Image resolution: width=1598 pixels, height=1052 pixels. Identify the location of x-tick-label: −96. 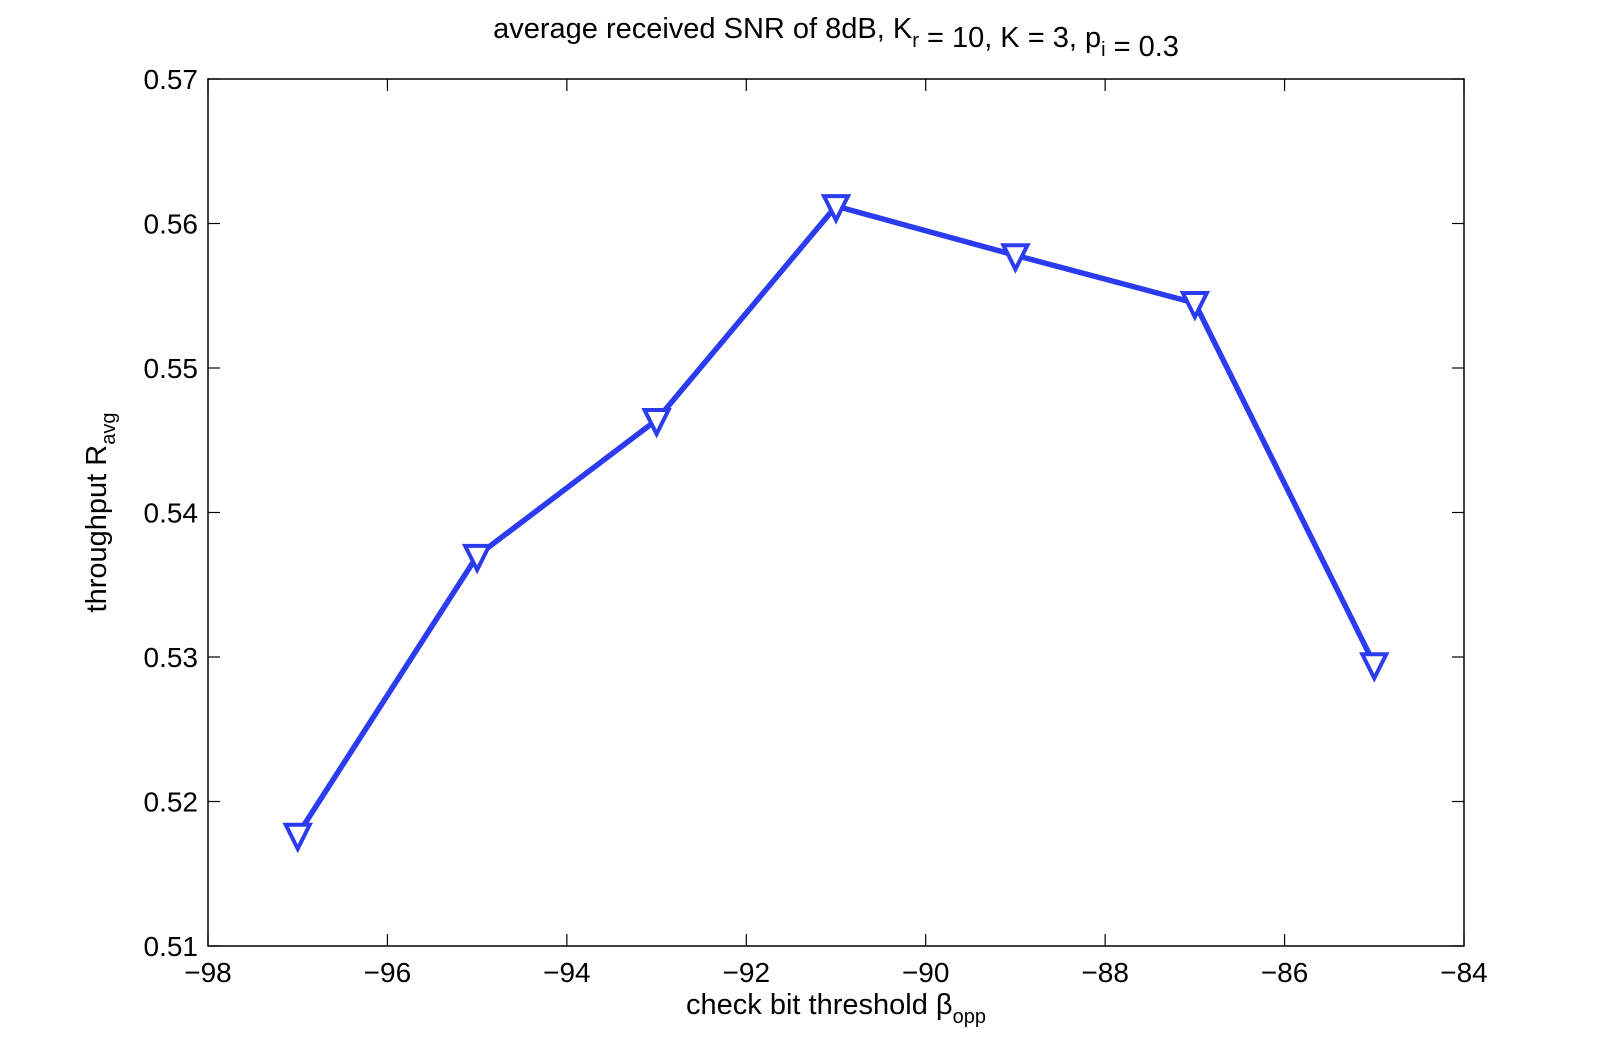
(388, 972).